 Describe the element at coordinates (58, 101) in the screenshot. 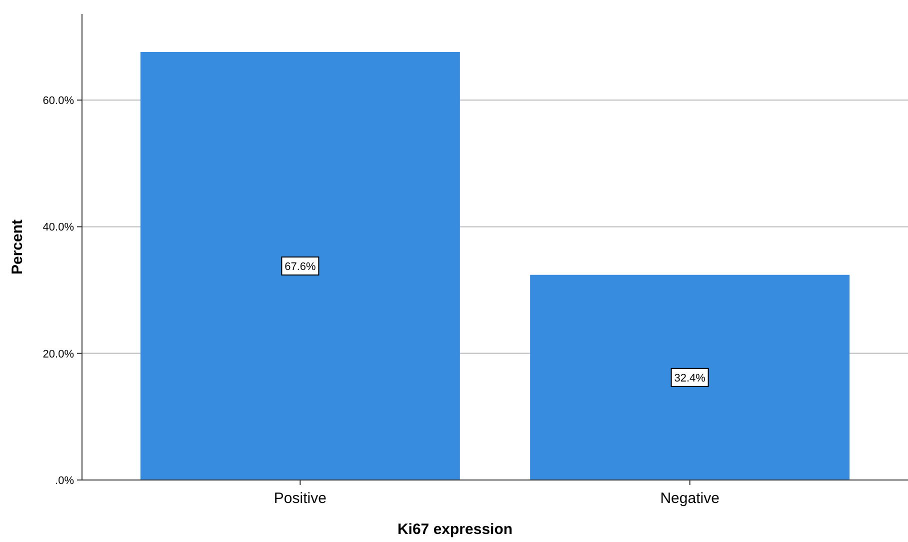

I see `y-tick-label: 60.0%` at that location.